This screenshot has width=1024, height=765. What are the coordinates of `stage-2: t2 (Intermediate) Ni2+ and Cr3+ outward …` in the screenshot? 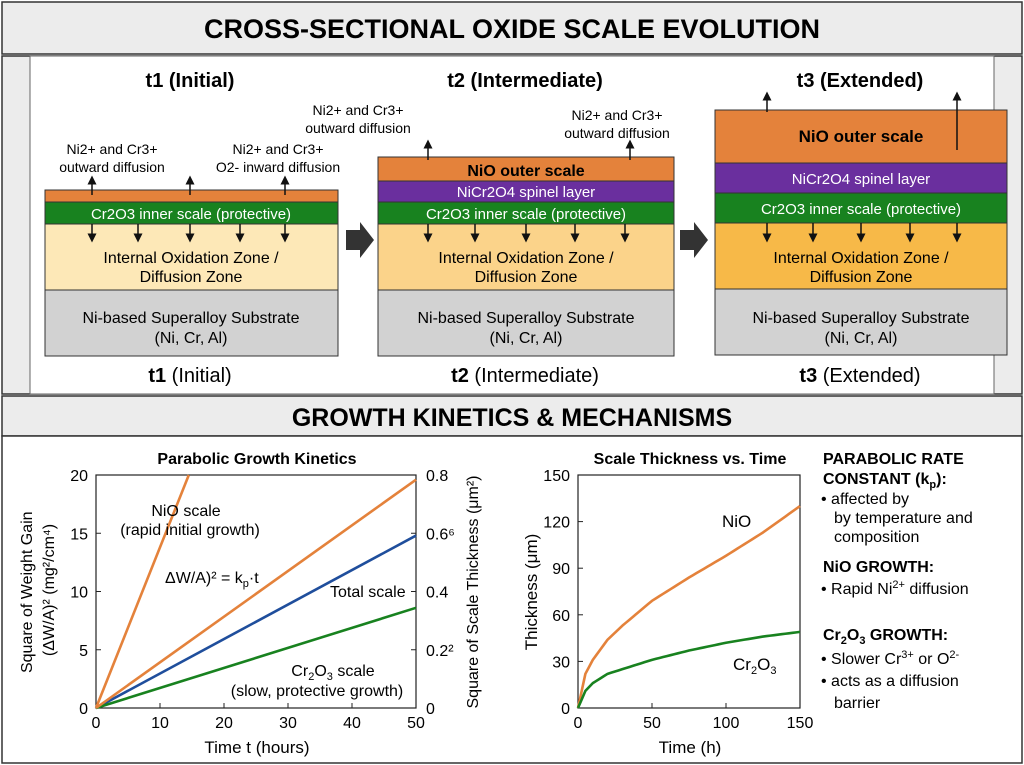 It's located at (490, 228).